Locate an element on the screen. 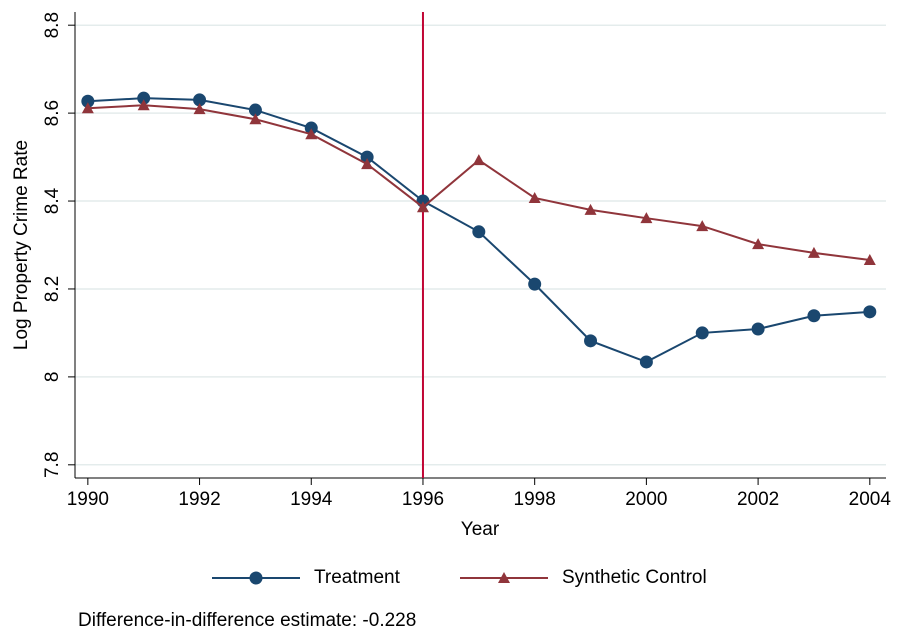  y-tick-label: 8 is located at coordinates (52, 377).